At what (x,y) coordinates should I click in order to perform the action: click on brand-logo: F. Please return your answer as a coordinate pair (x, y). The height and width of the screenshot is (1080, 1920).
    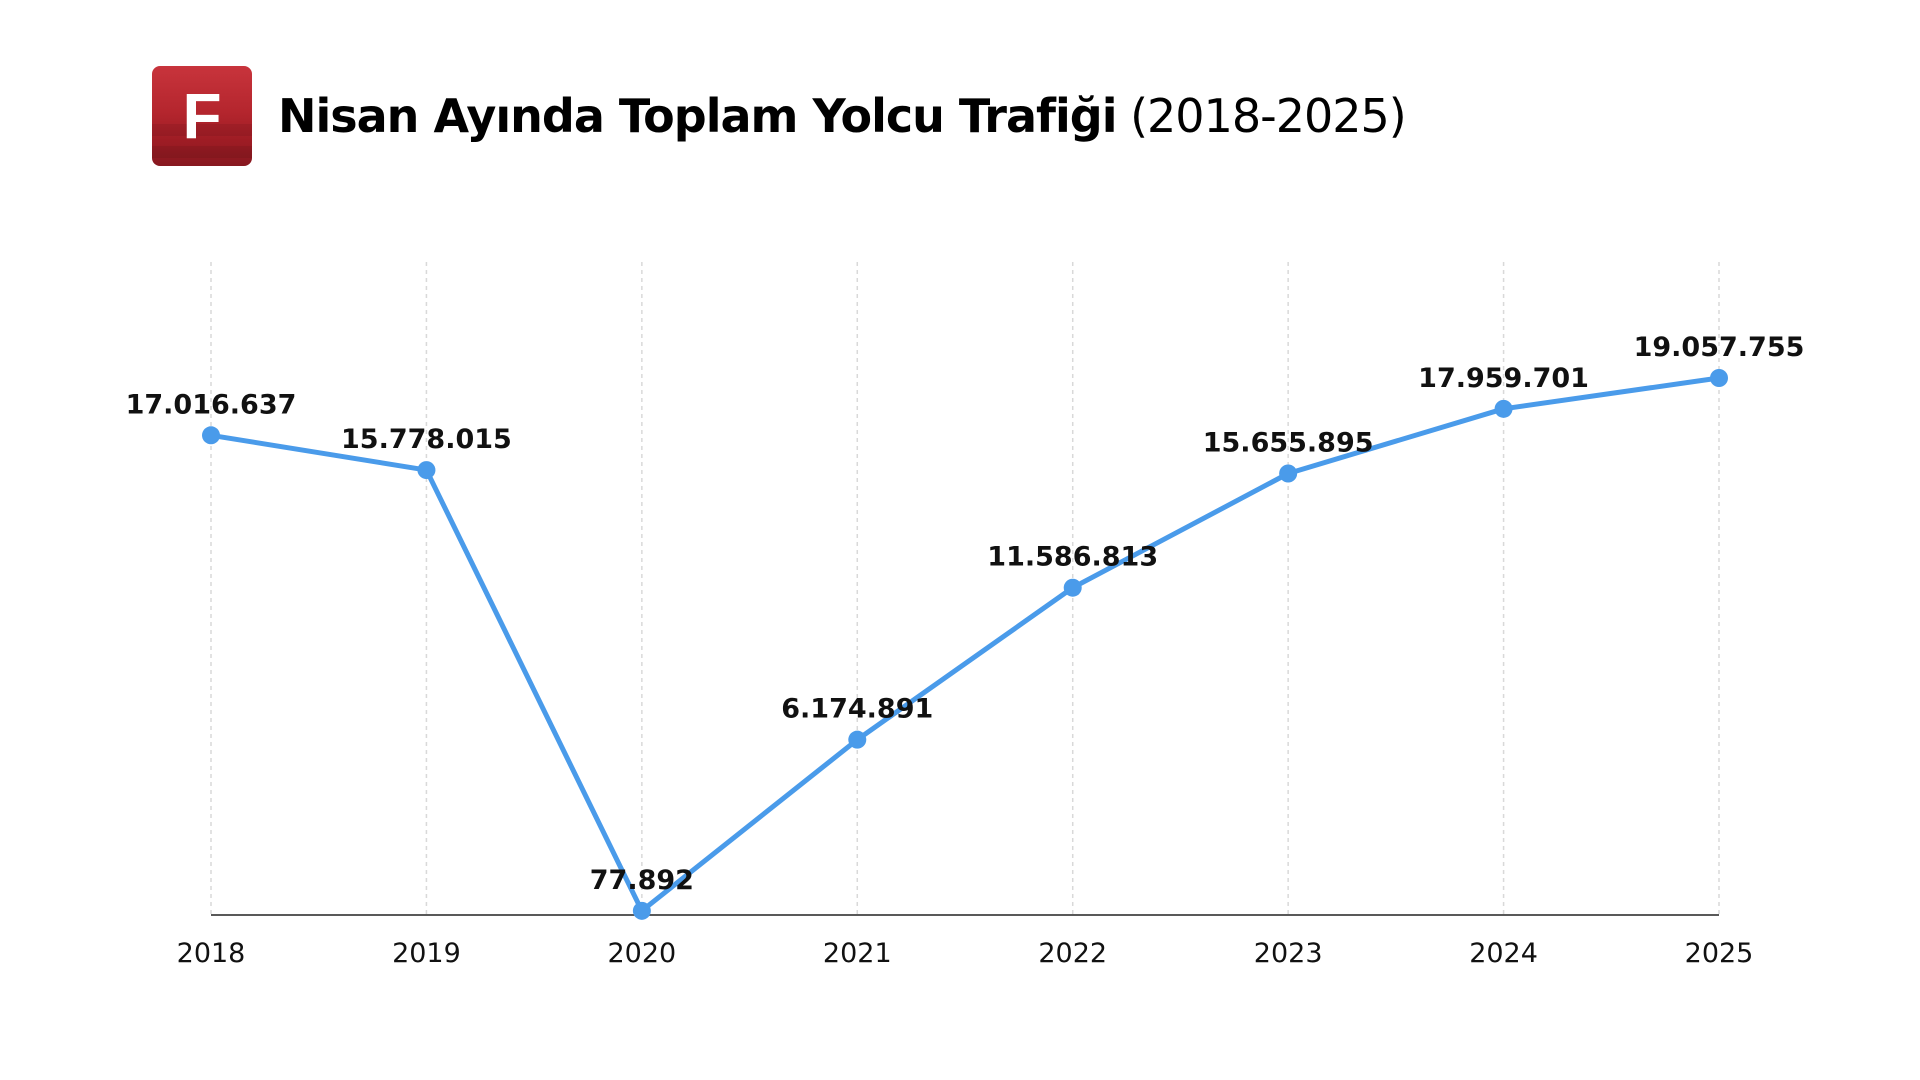
    Looking at the image, I should click on (202, 116).